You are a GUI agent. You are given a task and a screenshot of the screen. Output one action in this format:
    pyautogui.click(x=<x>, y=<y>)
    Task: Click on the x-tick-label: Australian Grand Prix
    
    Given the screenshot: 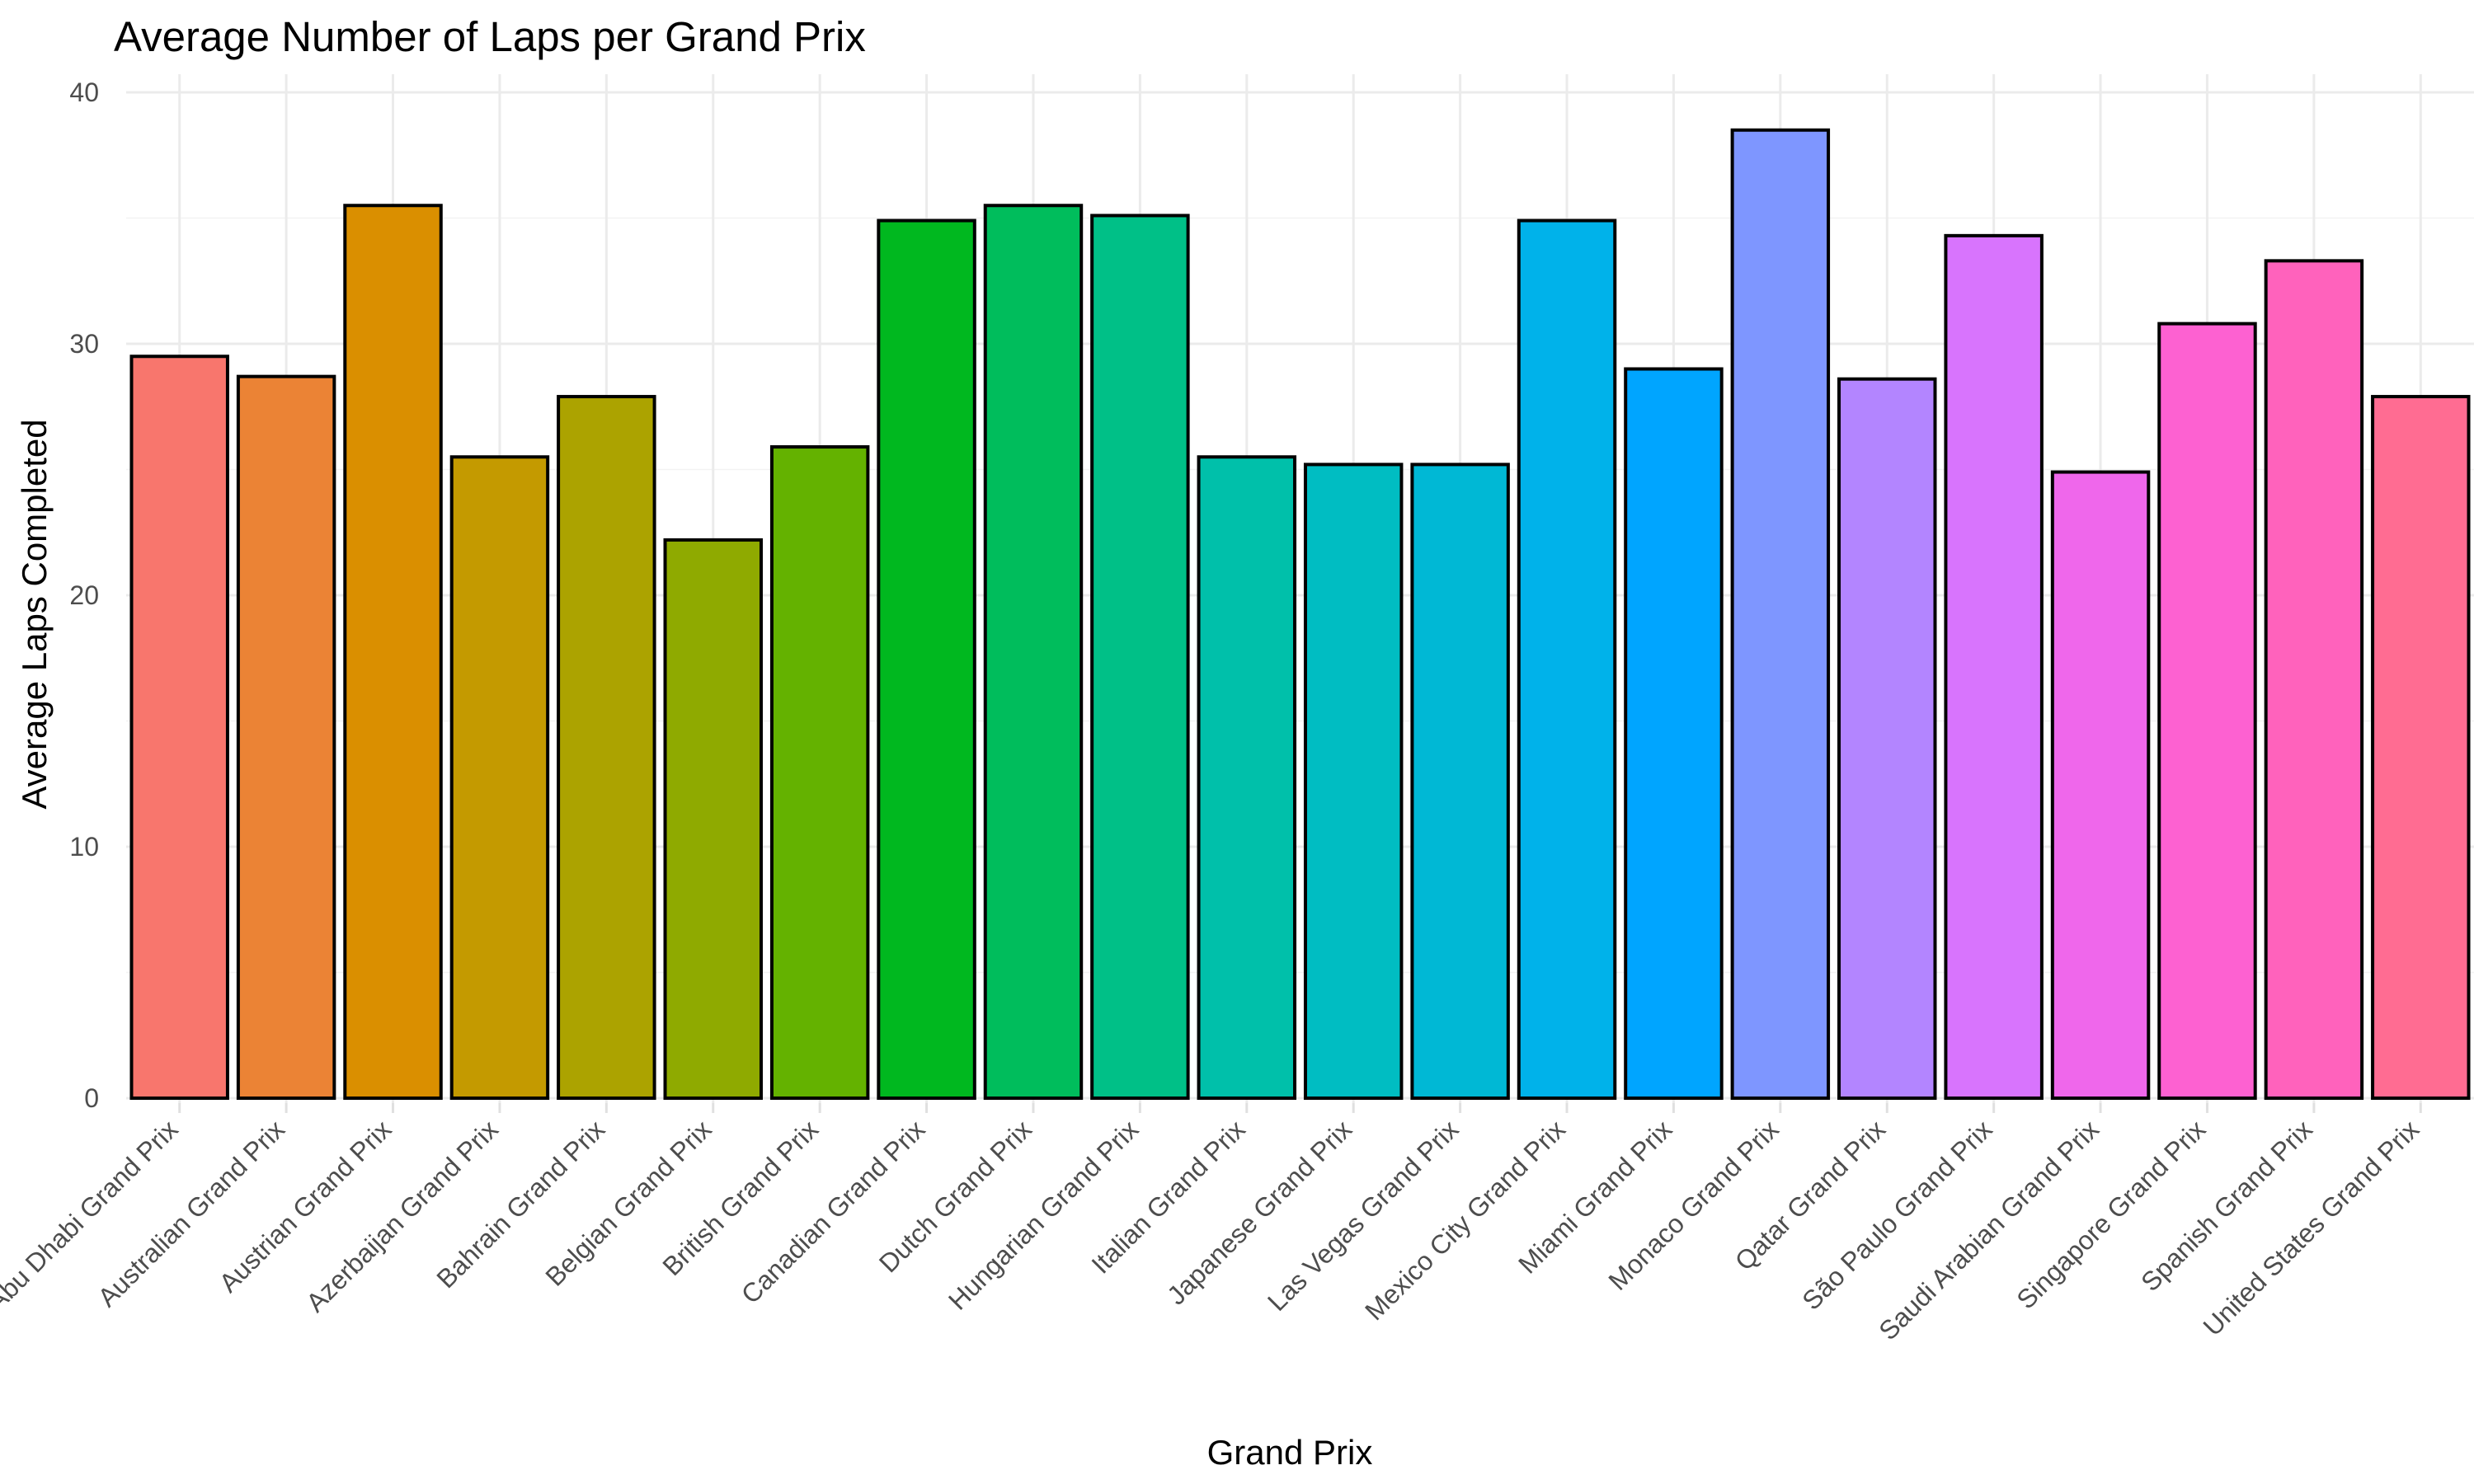 What is the action you would take?
    pyautogui.click(x=191, y=1213)
    